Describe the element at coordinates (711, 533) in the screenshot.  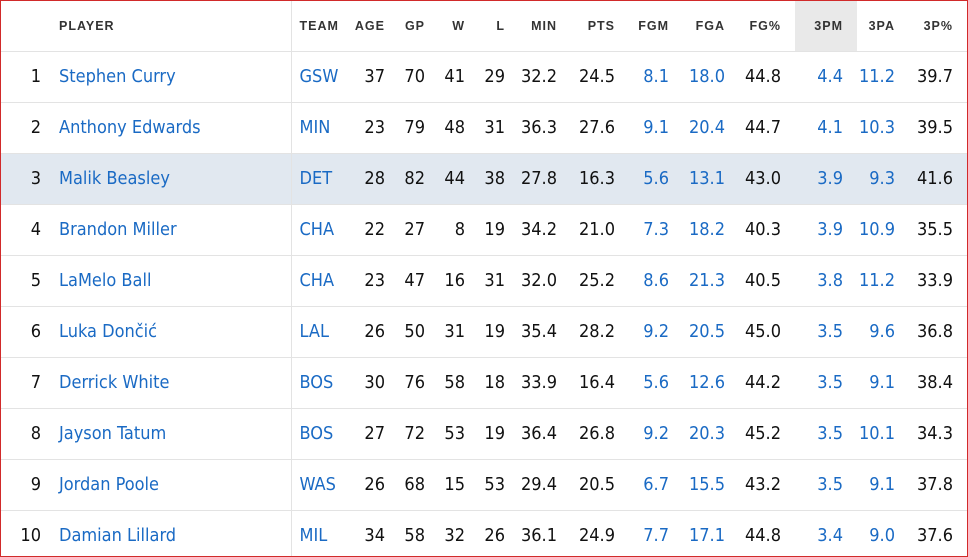
I see `fga-link: 17.1` at that location.